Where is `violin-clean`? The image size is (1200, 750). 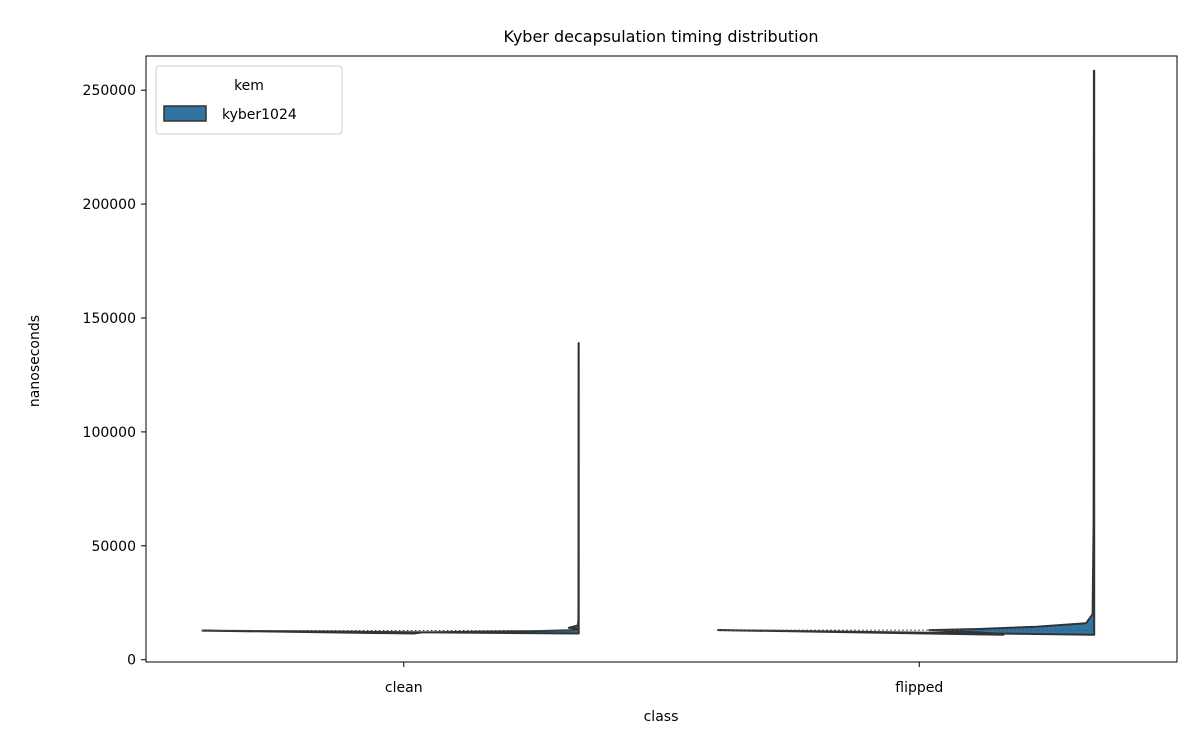
violin-clean is located at coordinates (390, 488).